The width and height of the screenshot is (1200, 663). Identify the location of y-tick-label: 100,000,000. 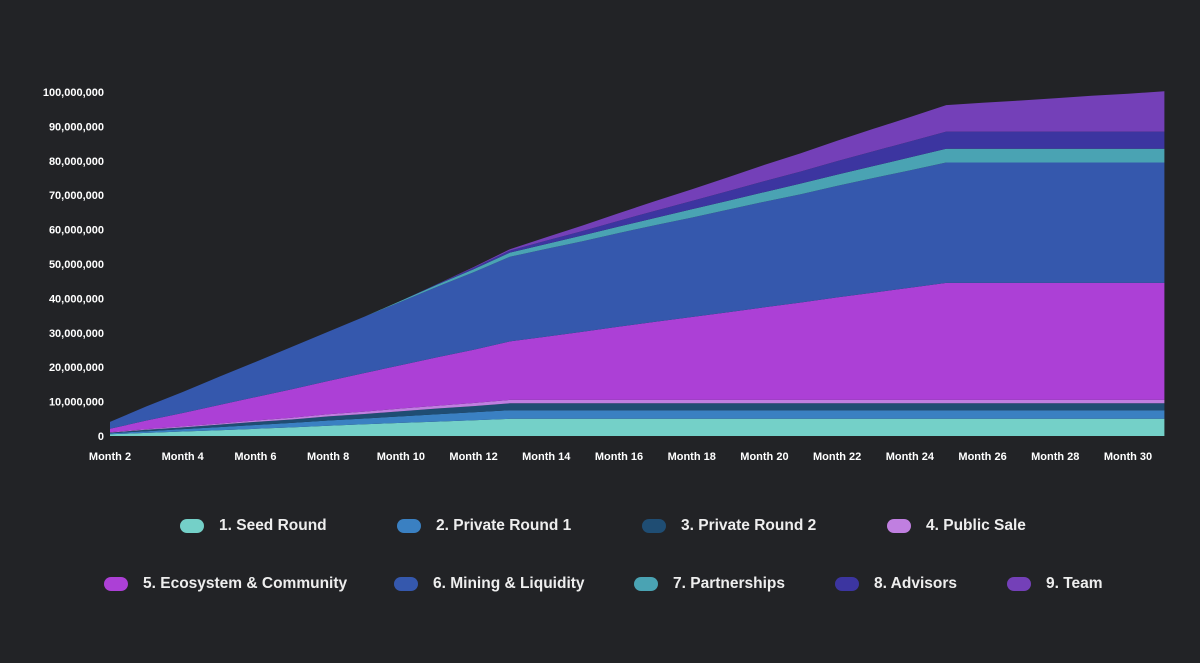
(73, 93).